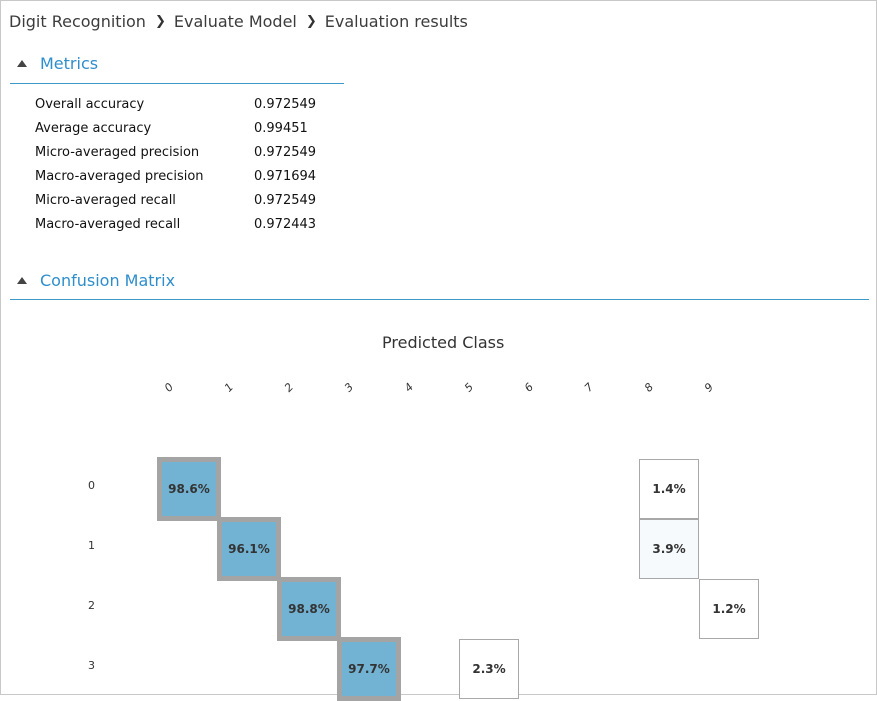 The image size is (877, 701). I want to click on metric-label: Macro-averaged precision, so click(119, 176).